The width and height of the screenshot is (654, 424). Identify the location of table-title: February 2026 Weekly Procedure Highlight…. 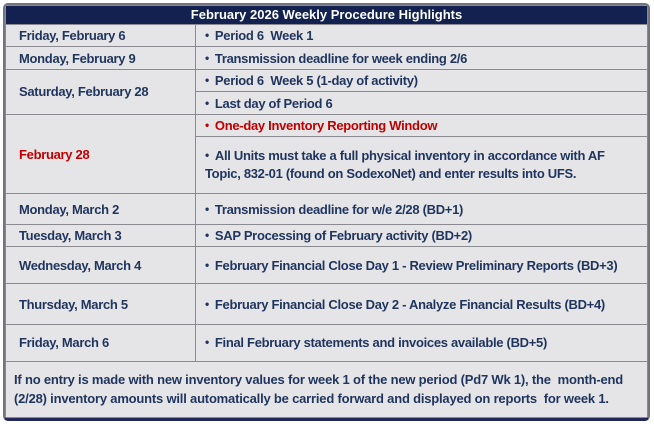
(326, 15).